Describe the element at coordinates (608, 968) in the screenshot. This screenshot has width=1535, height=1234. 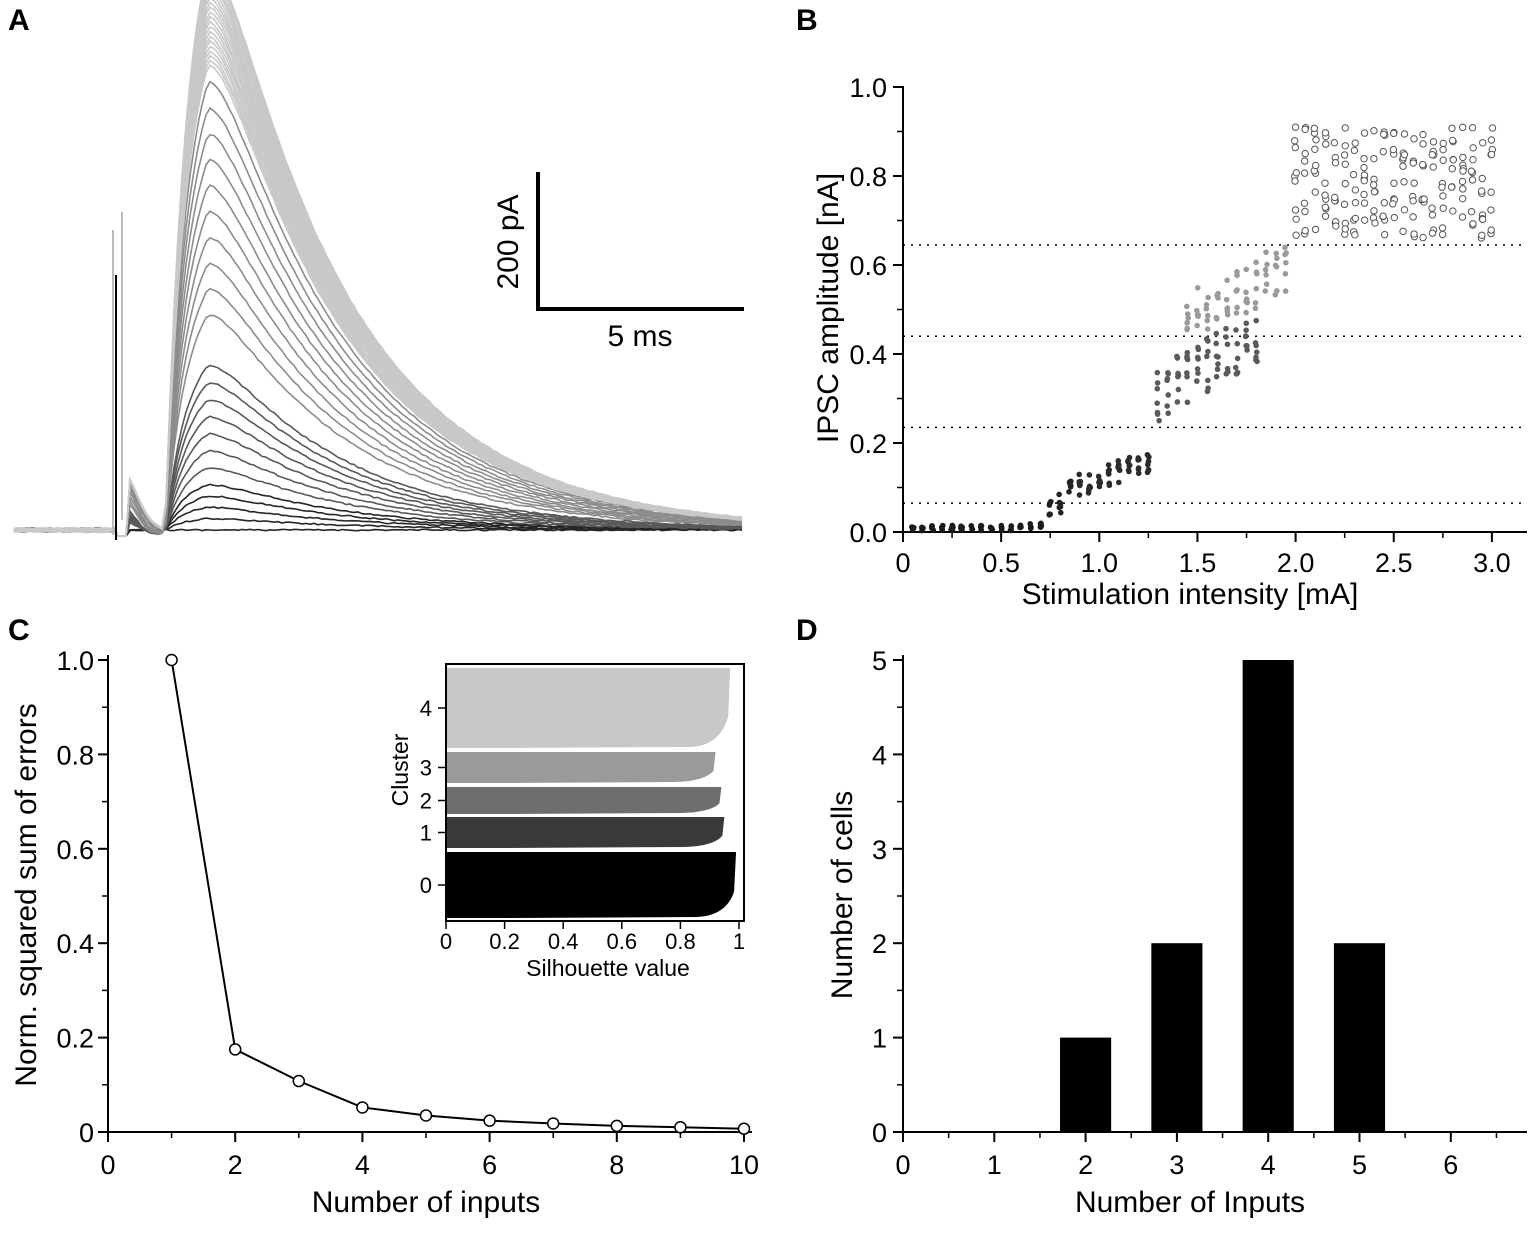
I see `inset-x-axis-label: Silhouette value` at that location.